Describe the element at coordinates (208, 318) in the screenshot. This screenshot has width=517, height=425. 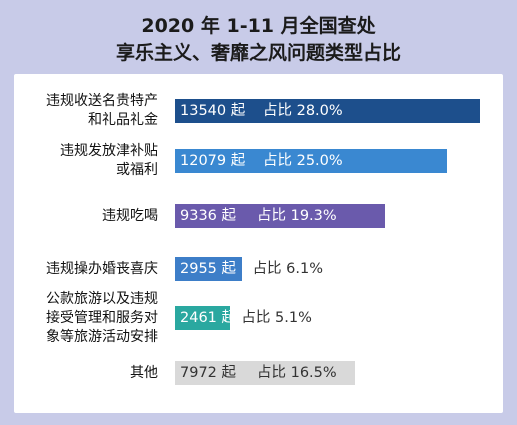
I see `bar-count-label: 2461 起` at that location.